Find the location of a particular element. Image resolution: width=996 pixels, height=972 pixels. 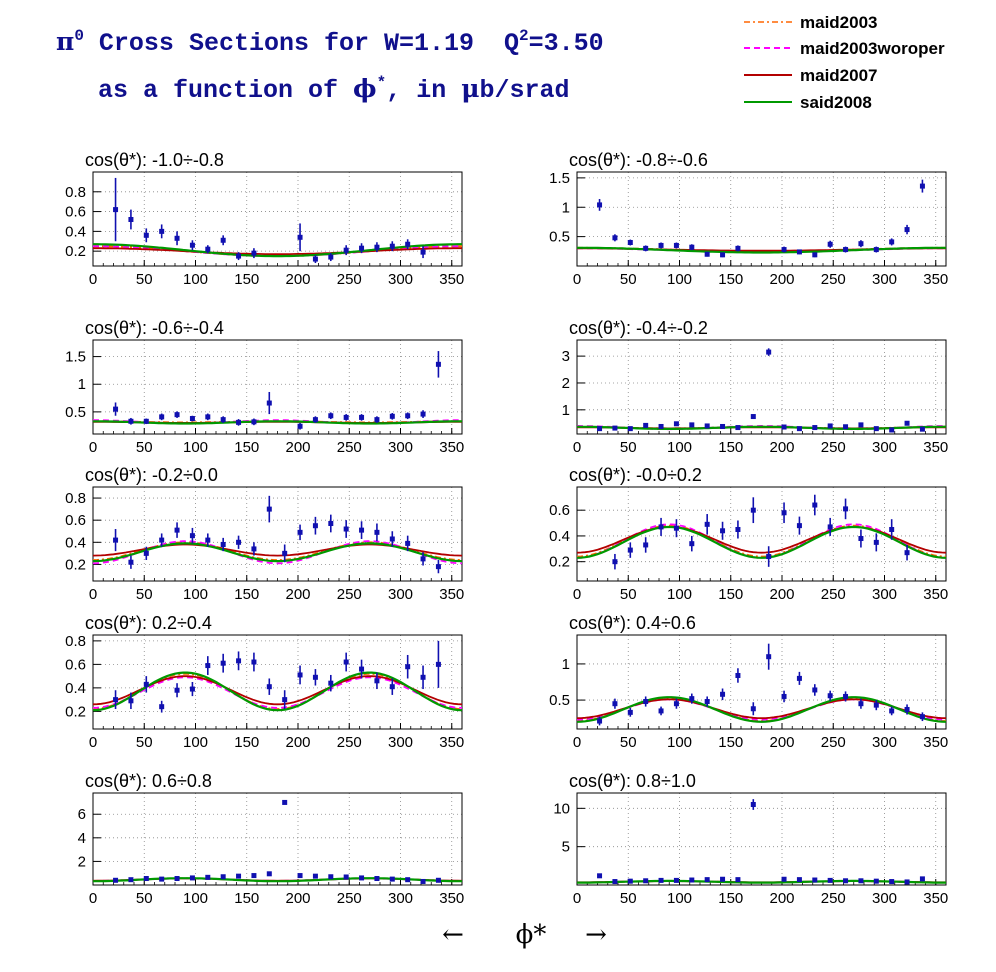

y-tick-label: 0.8 is located at coordinates (75, 641).